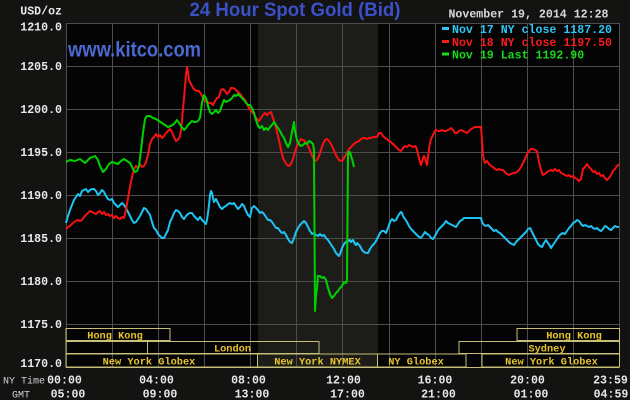 The image size is (630, 400). I want to click on svg-text: 1180.0, so click(41, 282).